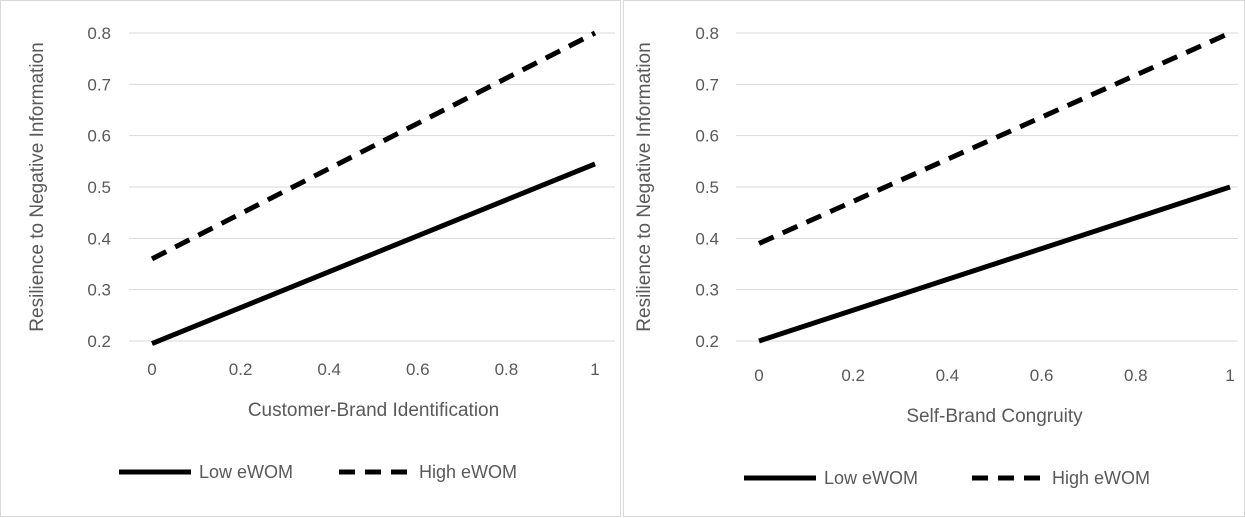 This screenshot has width=1245, height=518. I want to click on x-axis-title: Customer-Brand Identification, so click(373, 410).